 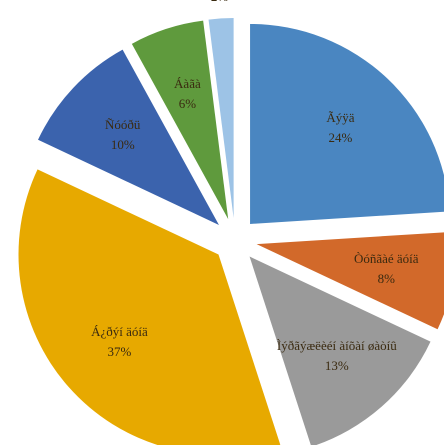 What do you see at coordinates (187, 83) in the screenshot?
I see `category-label: Áàãà` at bounding box center [187, 83].